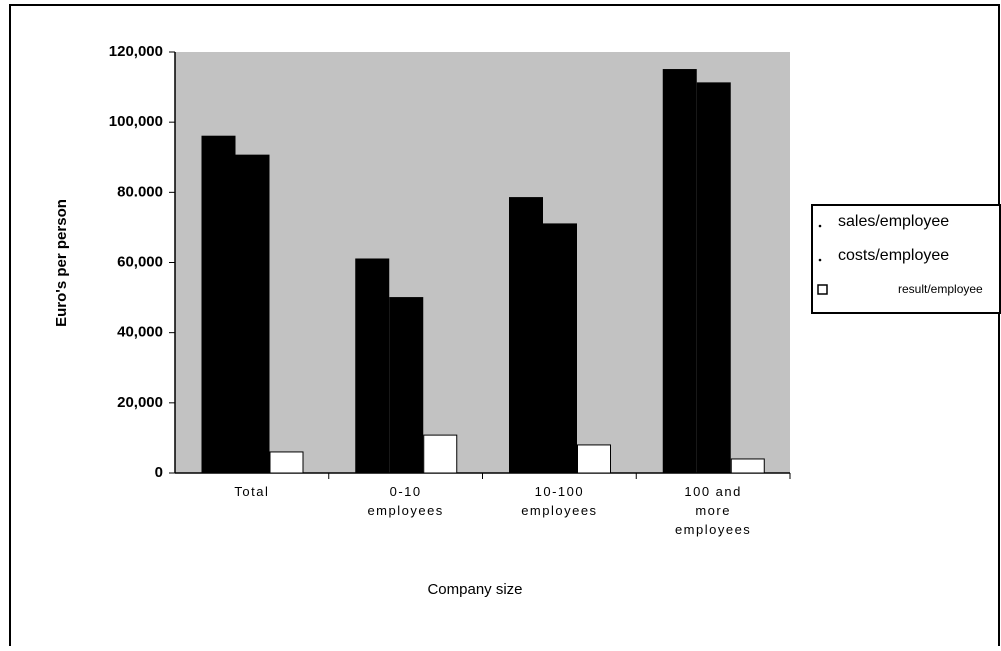 The width and height of the screenshot is (1001, 651). I want to click on y-tick-label: 100,000, so click(136, 121).